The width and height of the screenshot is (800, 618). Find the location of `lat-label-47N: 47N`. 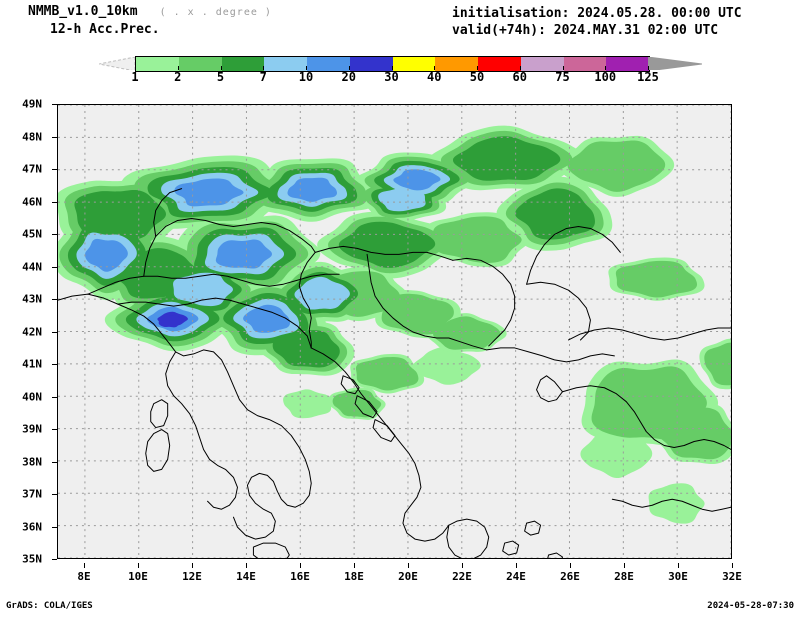

lat-label-47N: 47N is located at coordinates (32, 169).